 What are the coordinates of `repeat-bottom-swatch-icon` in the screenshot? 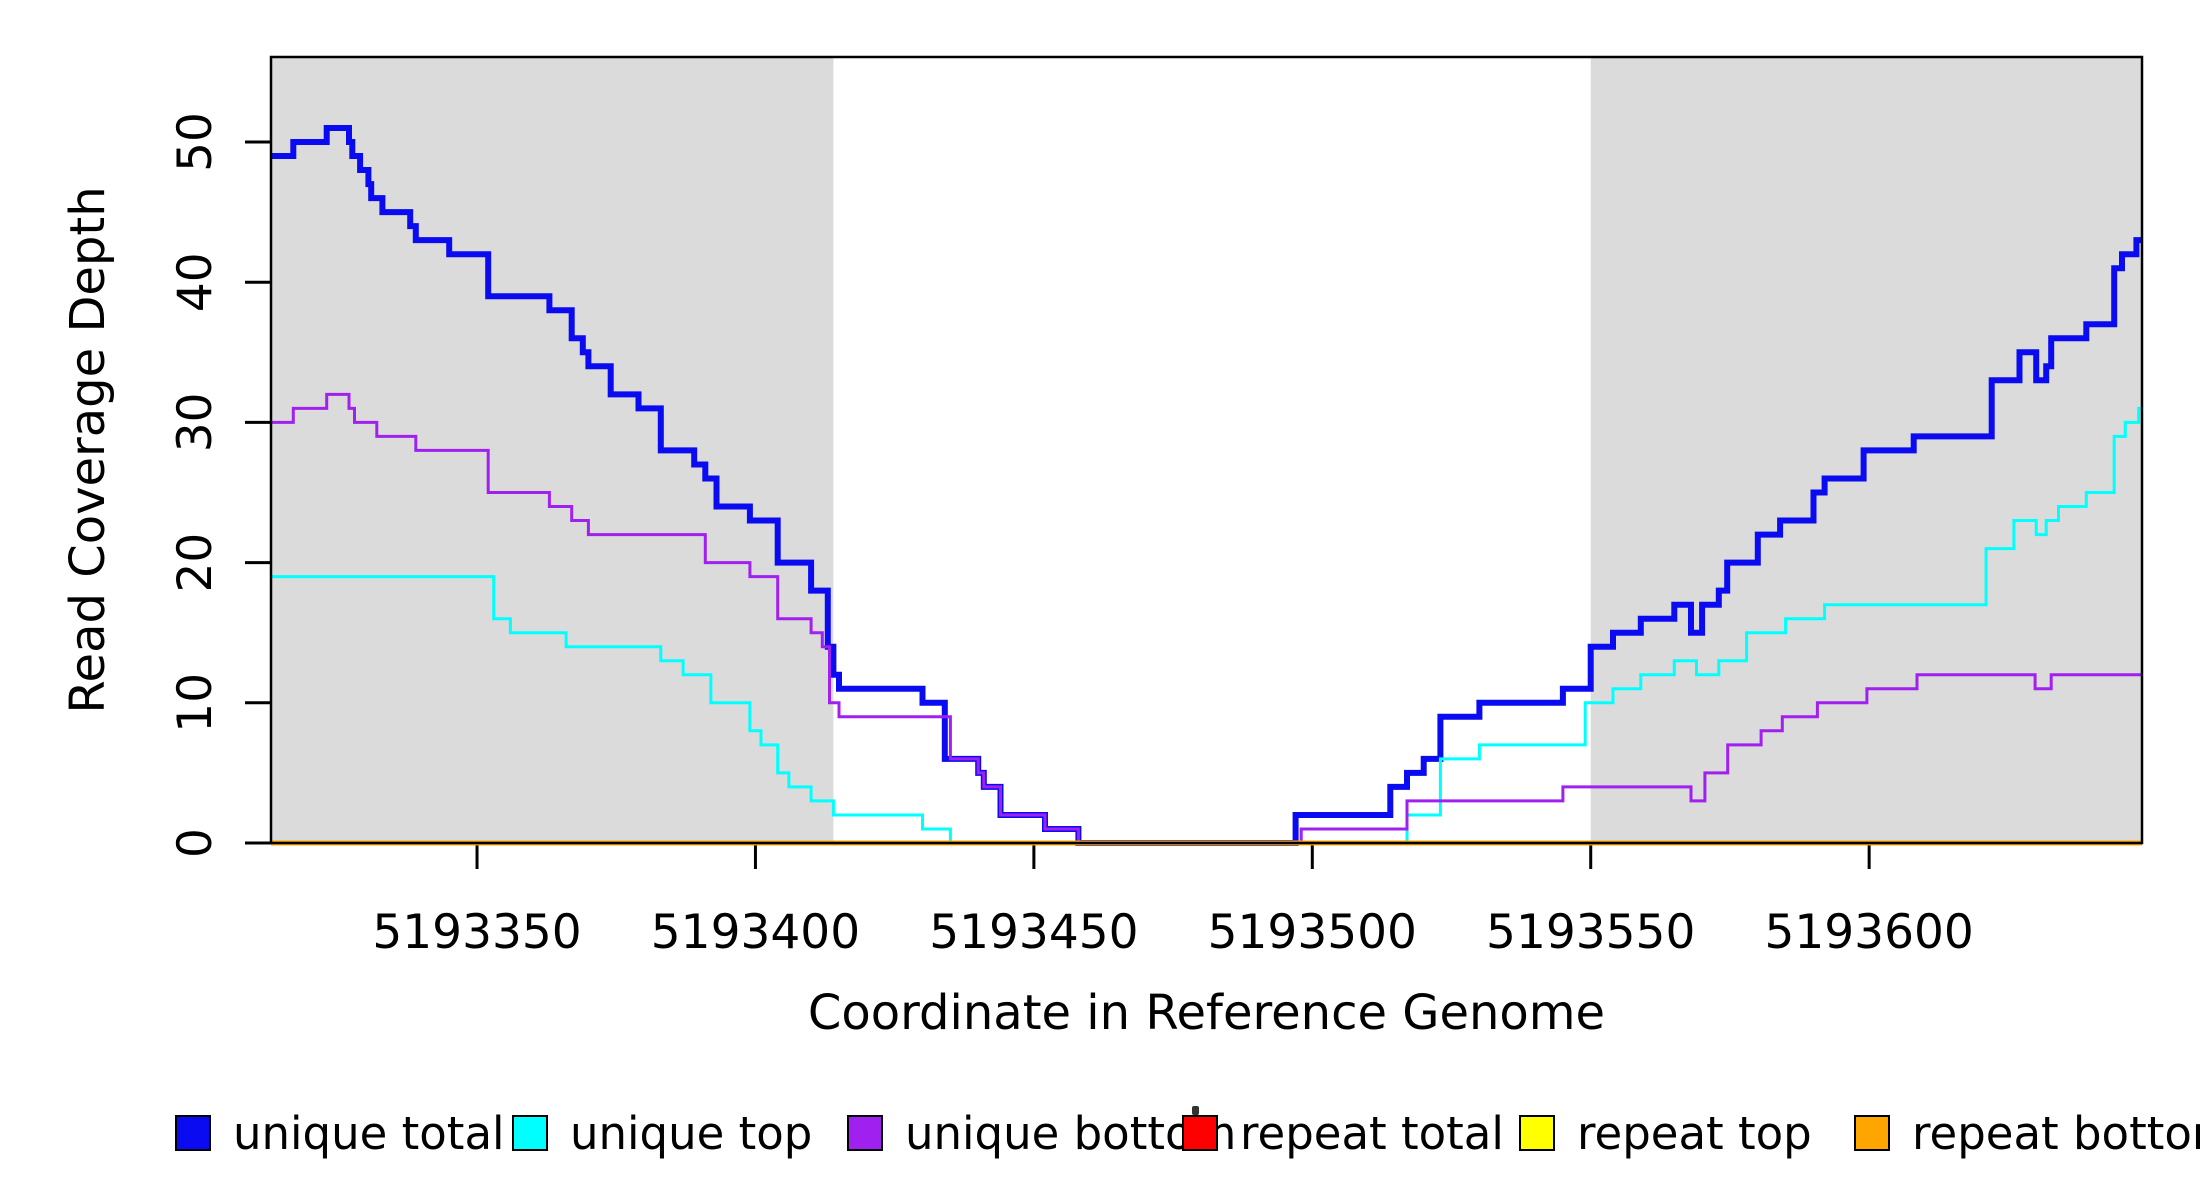 It's located at (1872, 1133).